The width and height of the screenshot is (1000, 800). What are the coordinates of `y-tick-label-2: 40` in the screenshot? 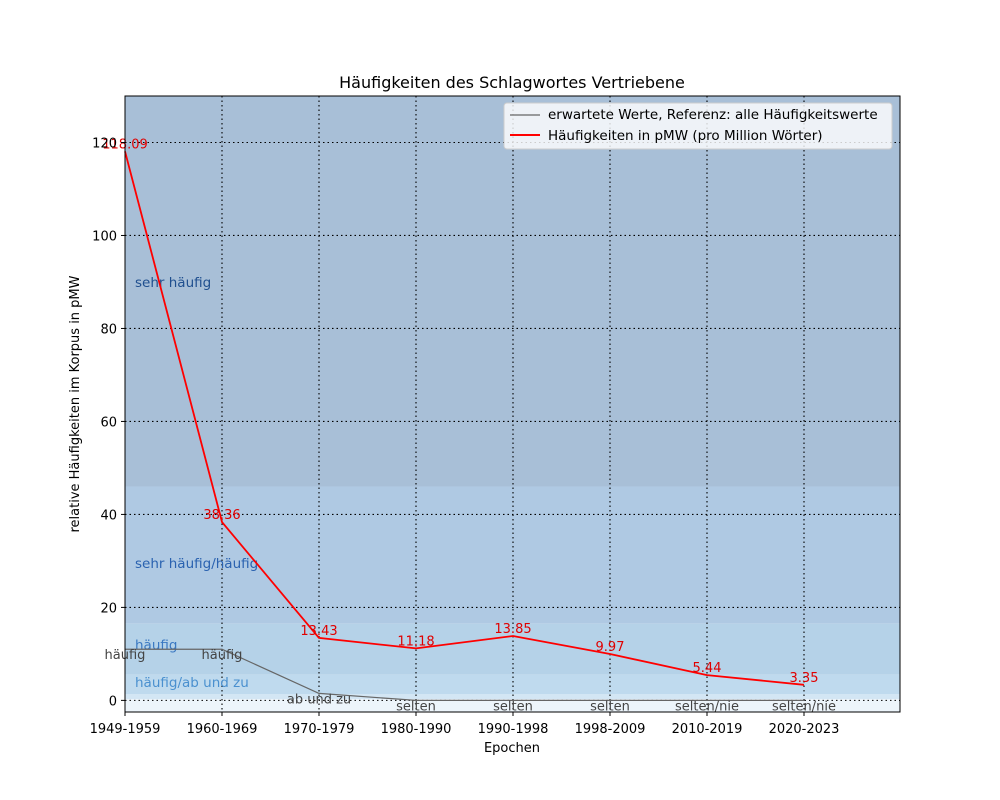 It's located at (108, 515).